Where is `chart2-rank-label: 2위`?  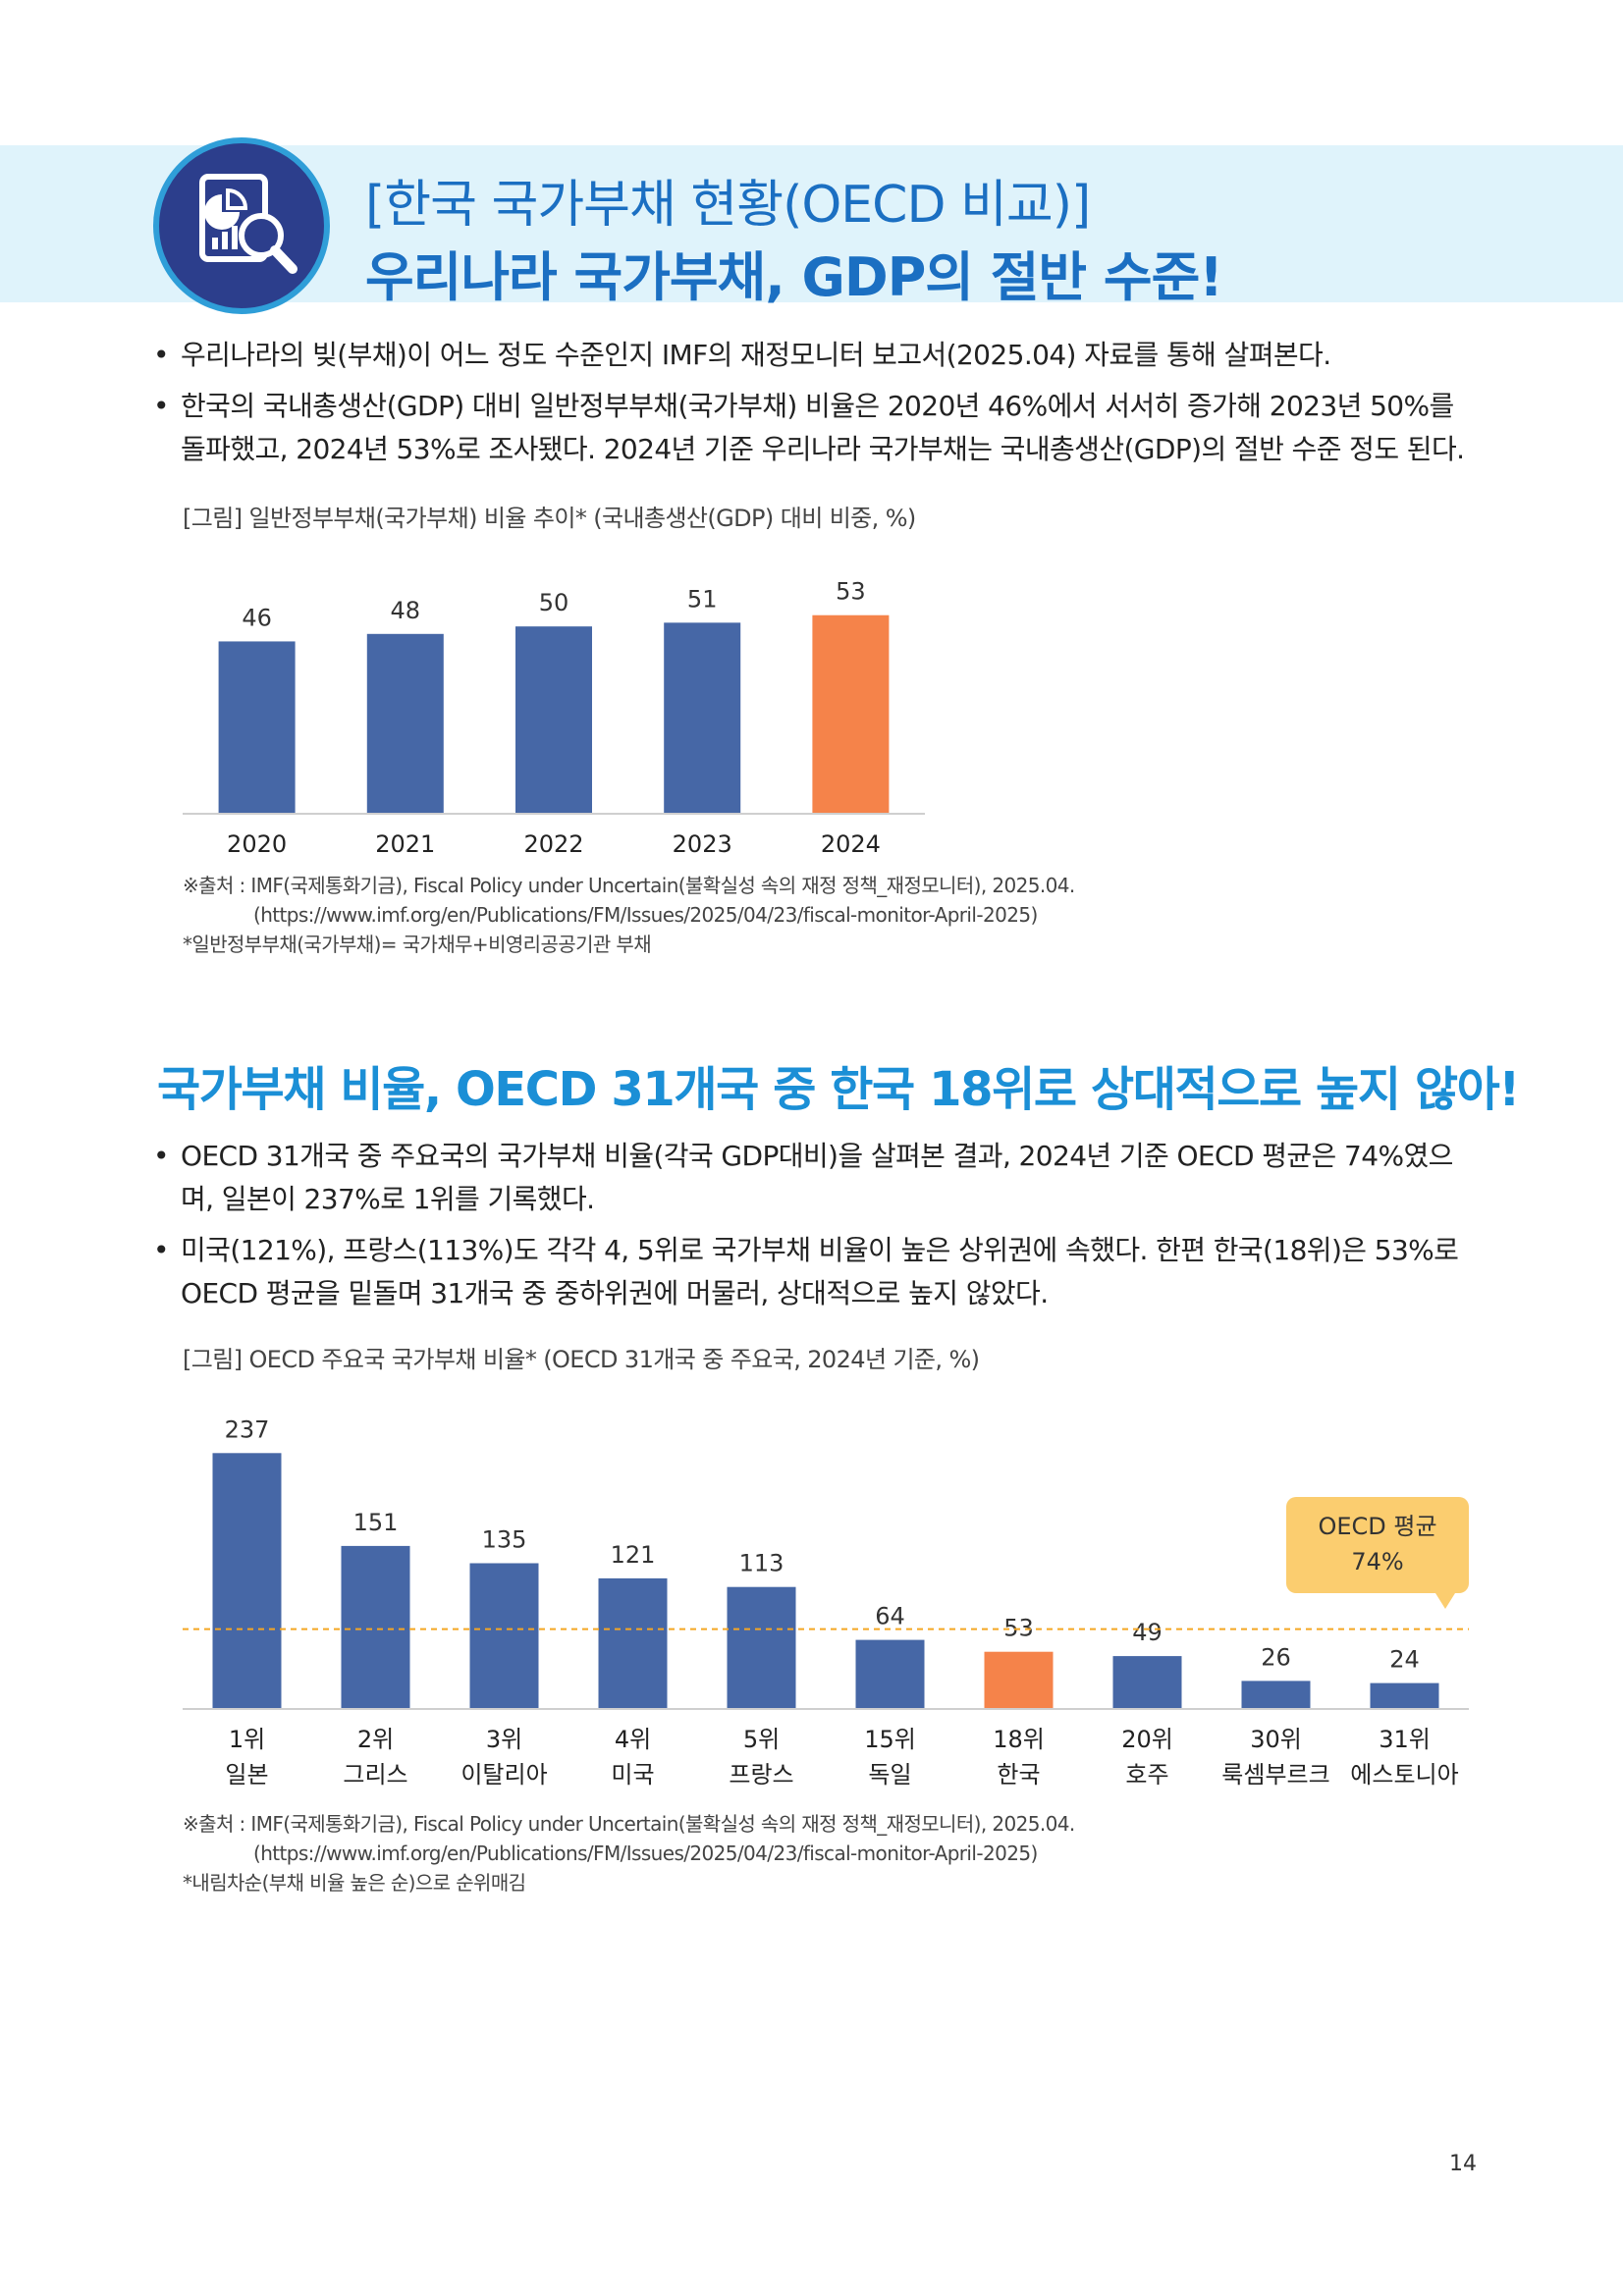
chart2-rank-label: 2위 is located at coordinates (375, 1739).